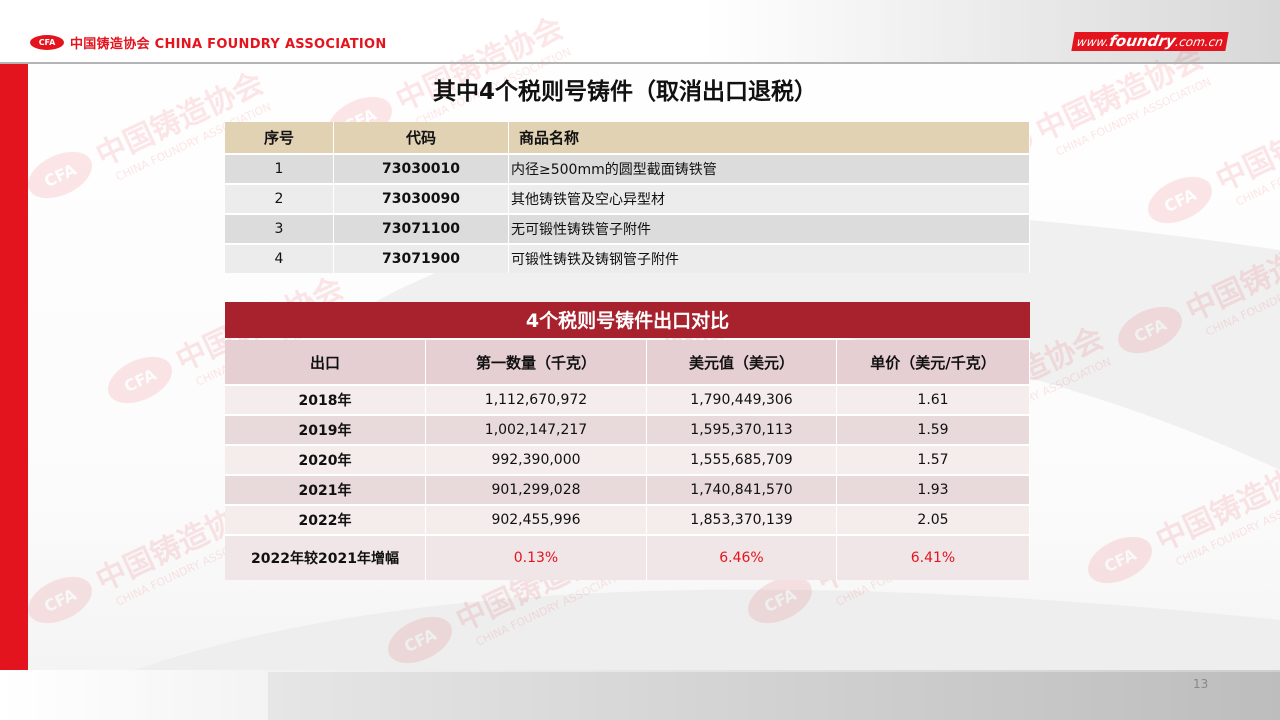 The height and width of the screenshot is (720, 1280). Describe the element at coordinates (421, 168) in the screenshot. I see `cell-code: 73030010` at that location.